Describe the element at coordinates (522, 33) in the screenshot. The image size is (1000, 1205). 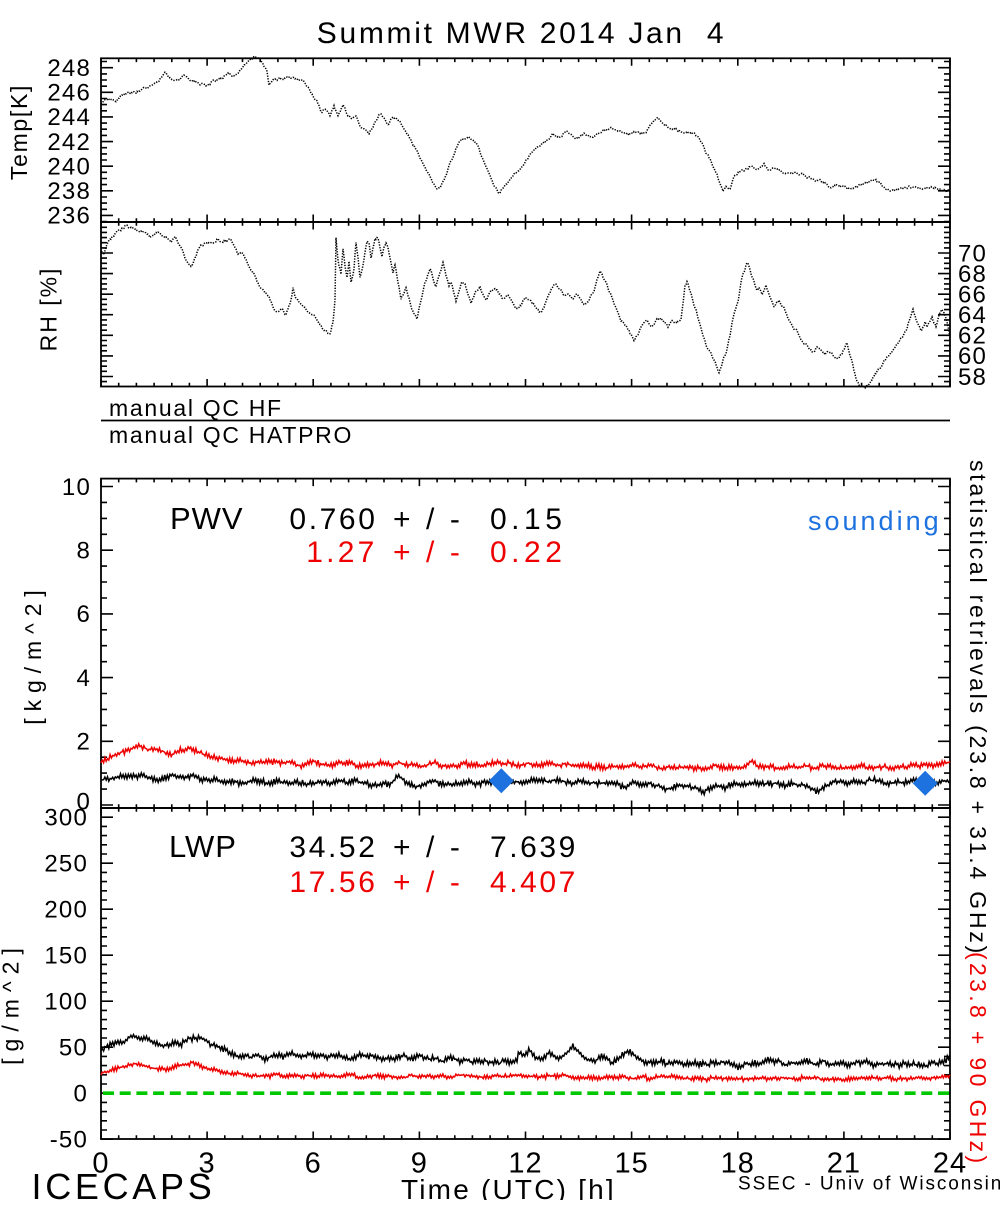
I see `svg-text: Summit MWR 2014 Jan 4` at that location.